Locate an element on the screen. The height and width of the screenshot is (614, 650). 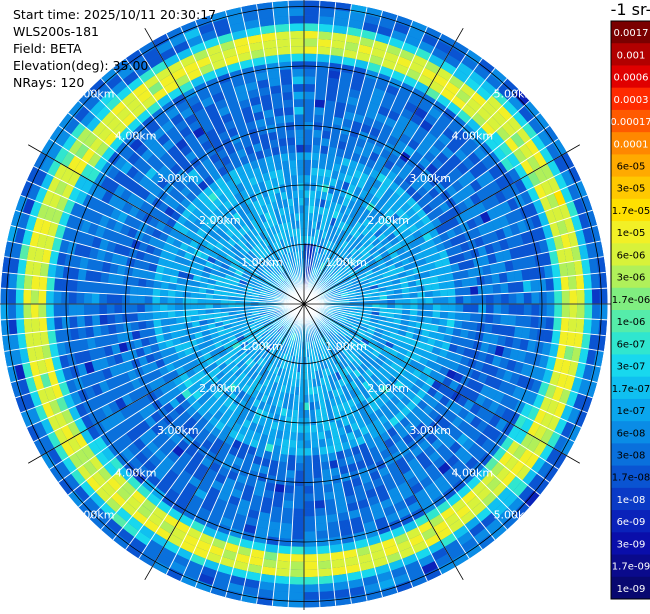
range-ring-label: 1.00km is located at coordinates (262, 346).